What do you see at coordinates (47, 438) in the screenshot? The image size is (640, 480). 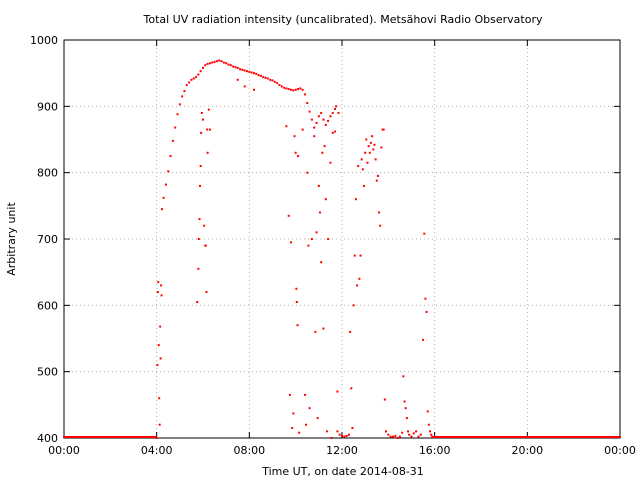 I see `y-tick-label: 400` at bounding box center [47, 438].